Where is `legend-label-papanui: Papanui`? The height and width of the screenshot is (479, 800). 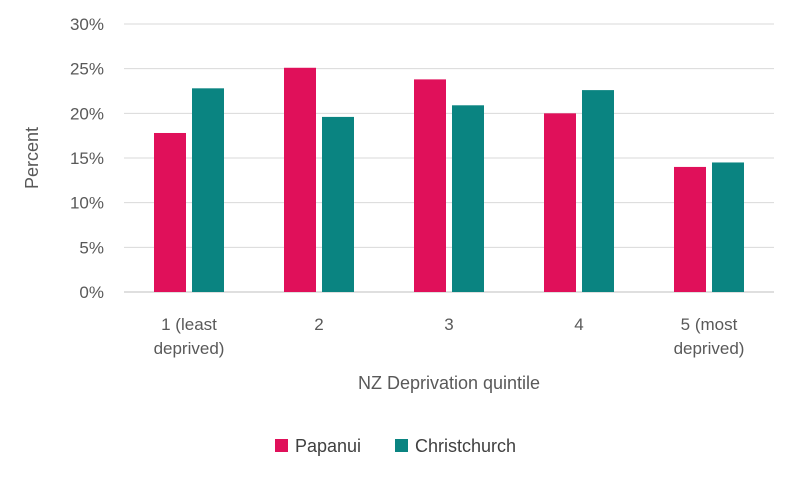 legend-label-papanui: Papanui is located at coordinates (328, 446).